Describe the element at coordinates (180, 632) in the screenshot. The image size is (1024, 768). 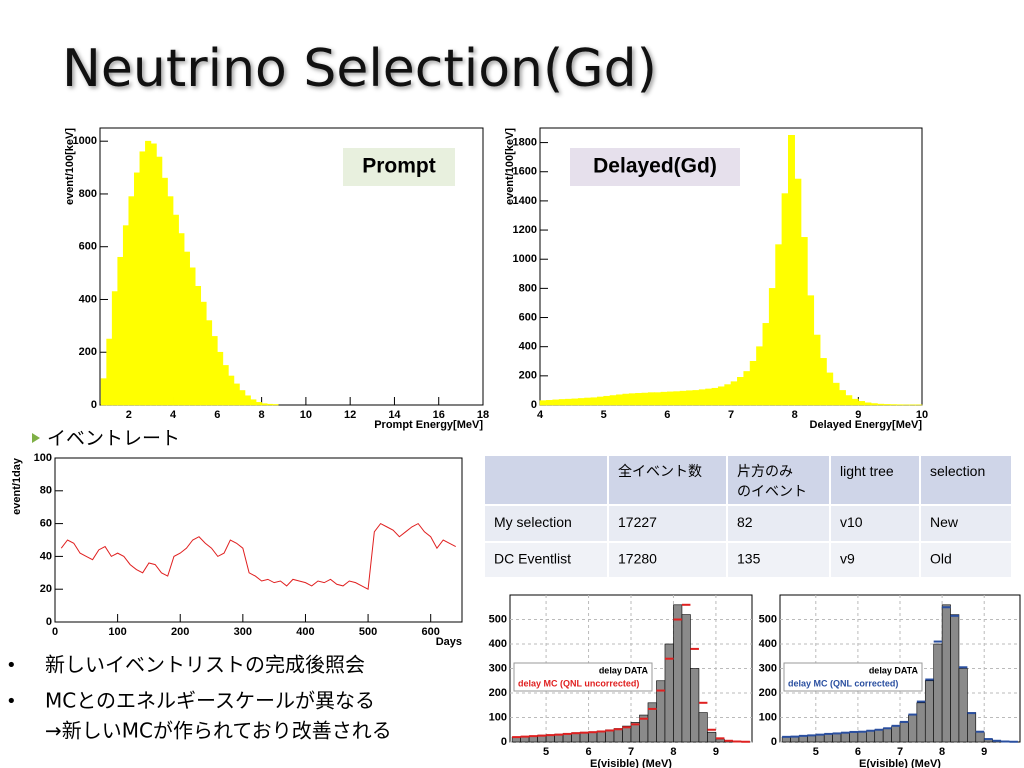
I see `x-tick-label: 200` at that location.